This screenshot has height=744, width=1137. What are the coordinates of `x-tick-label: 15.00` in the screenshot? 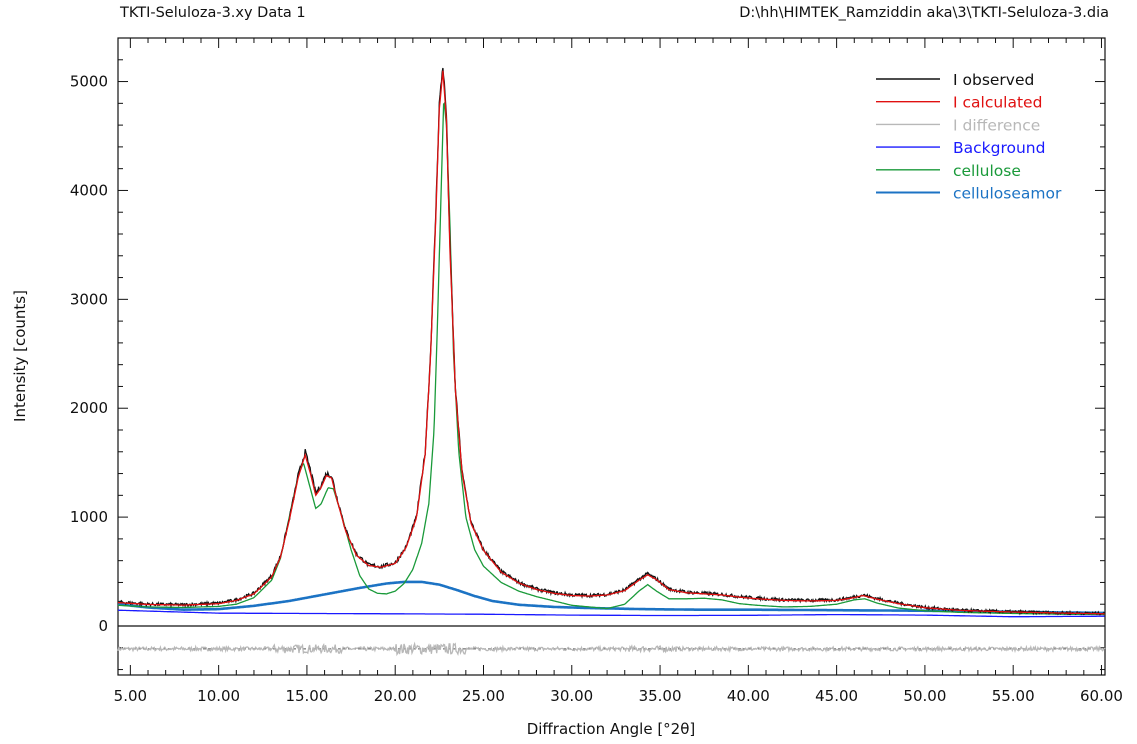 It's located at (306, 696).